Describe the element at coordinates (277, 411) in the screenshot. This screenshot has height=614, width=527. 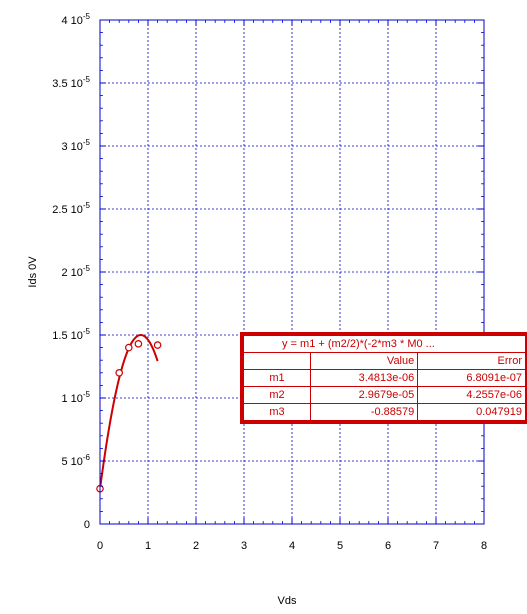
I see `param-name: m3` at that location.